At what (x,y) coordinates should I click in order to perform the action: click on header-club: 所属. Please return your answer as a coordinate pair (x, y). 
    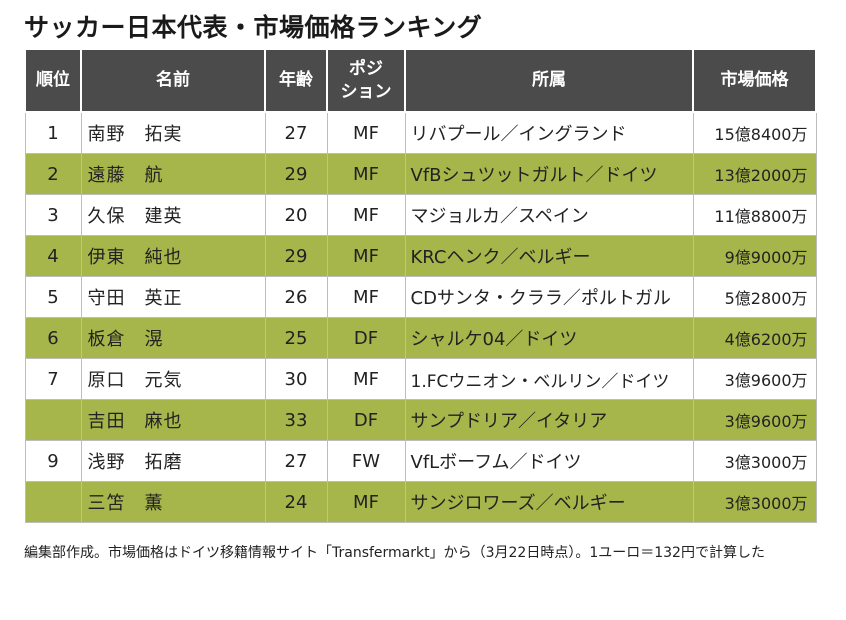
    Looking at the image, I should click on (549, 80).